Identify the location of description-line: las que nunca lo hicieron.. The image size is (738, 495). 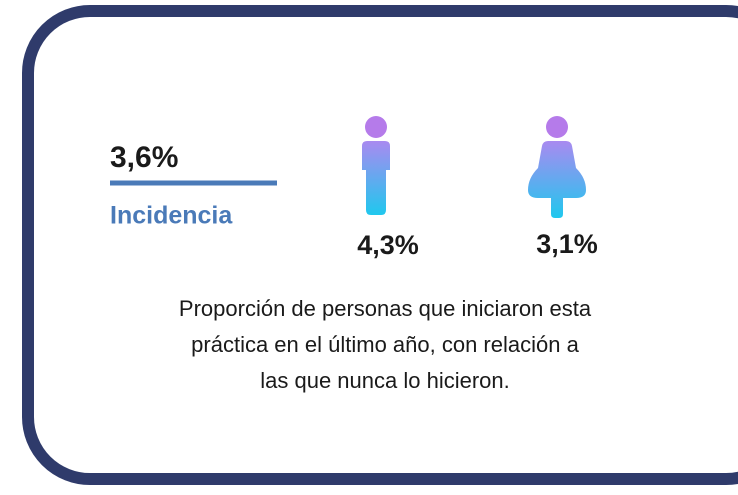
(385, 380).